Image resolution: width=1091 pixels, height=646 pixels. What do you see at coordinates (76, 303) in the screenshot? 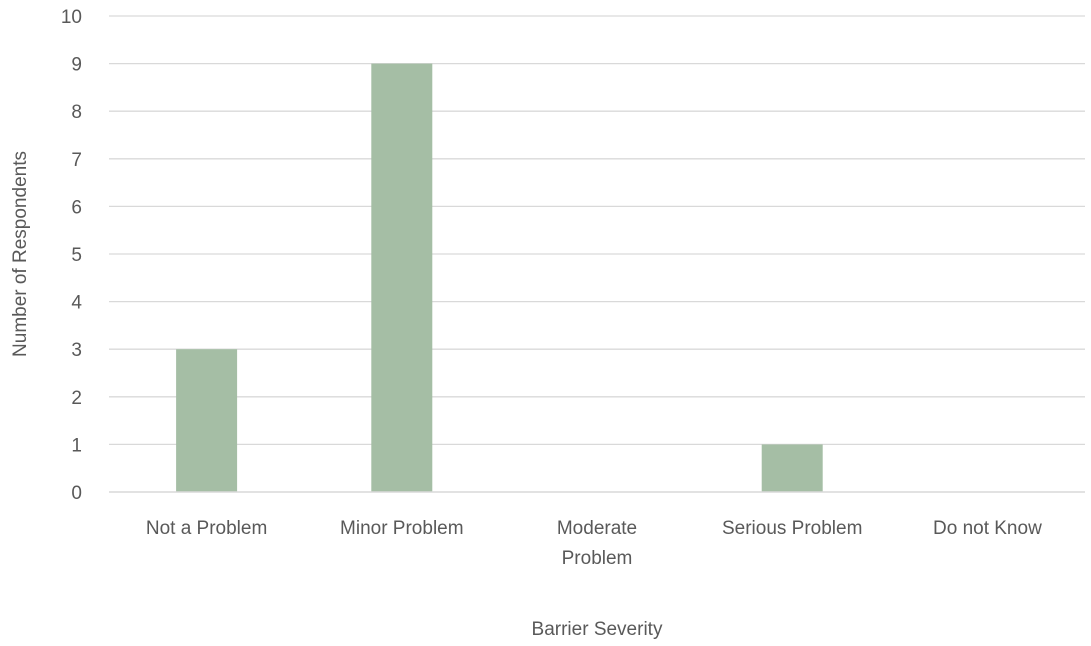
I see `y-tick-label: 4` at bounding box center [76, 303].